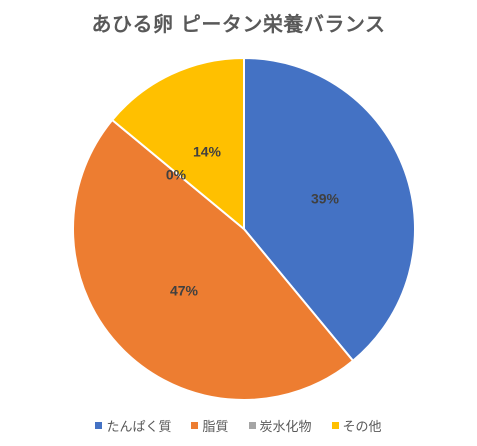 This screenshot has width=477, height=446. I want to click on legend-item-carbohydrate: 炭水化物, so click(280, 425).